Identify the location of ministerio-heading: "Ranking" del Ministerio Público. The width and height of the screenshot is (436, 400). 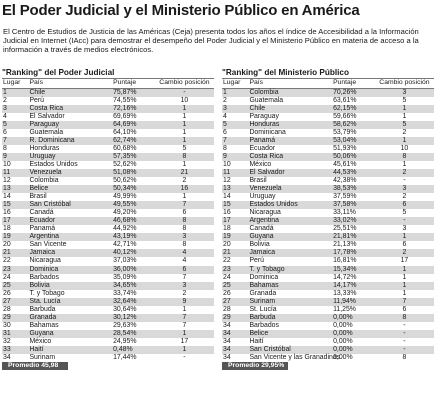
(285, 72).